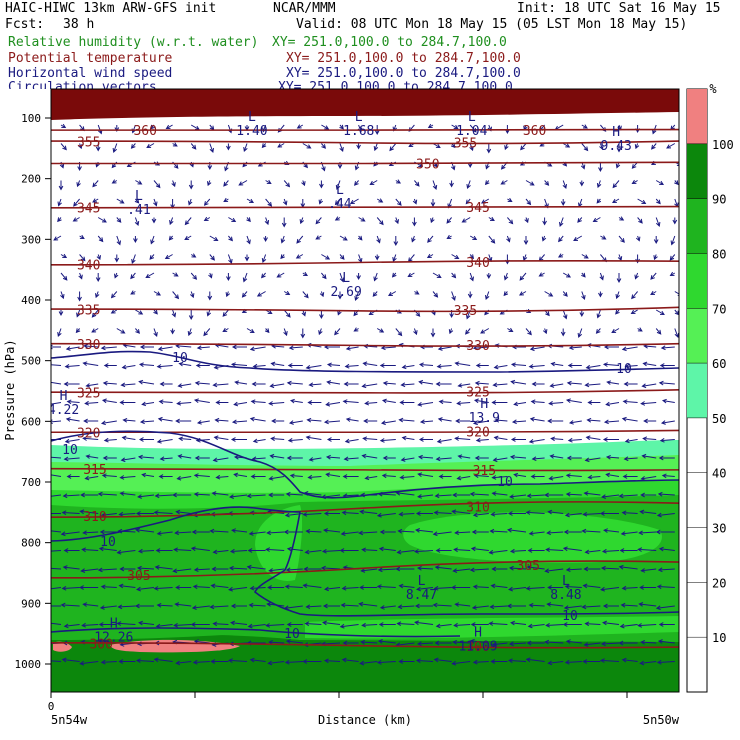 The image size is (740, 740). Describe the element at coordinates (114, 624) in the screenshot. I see `extremum-H-8: H` at that location.